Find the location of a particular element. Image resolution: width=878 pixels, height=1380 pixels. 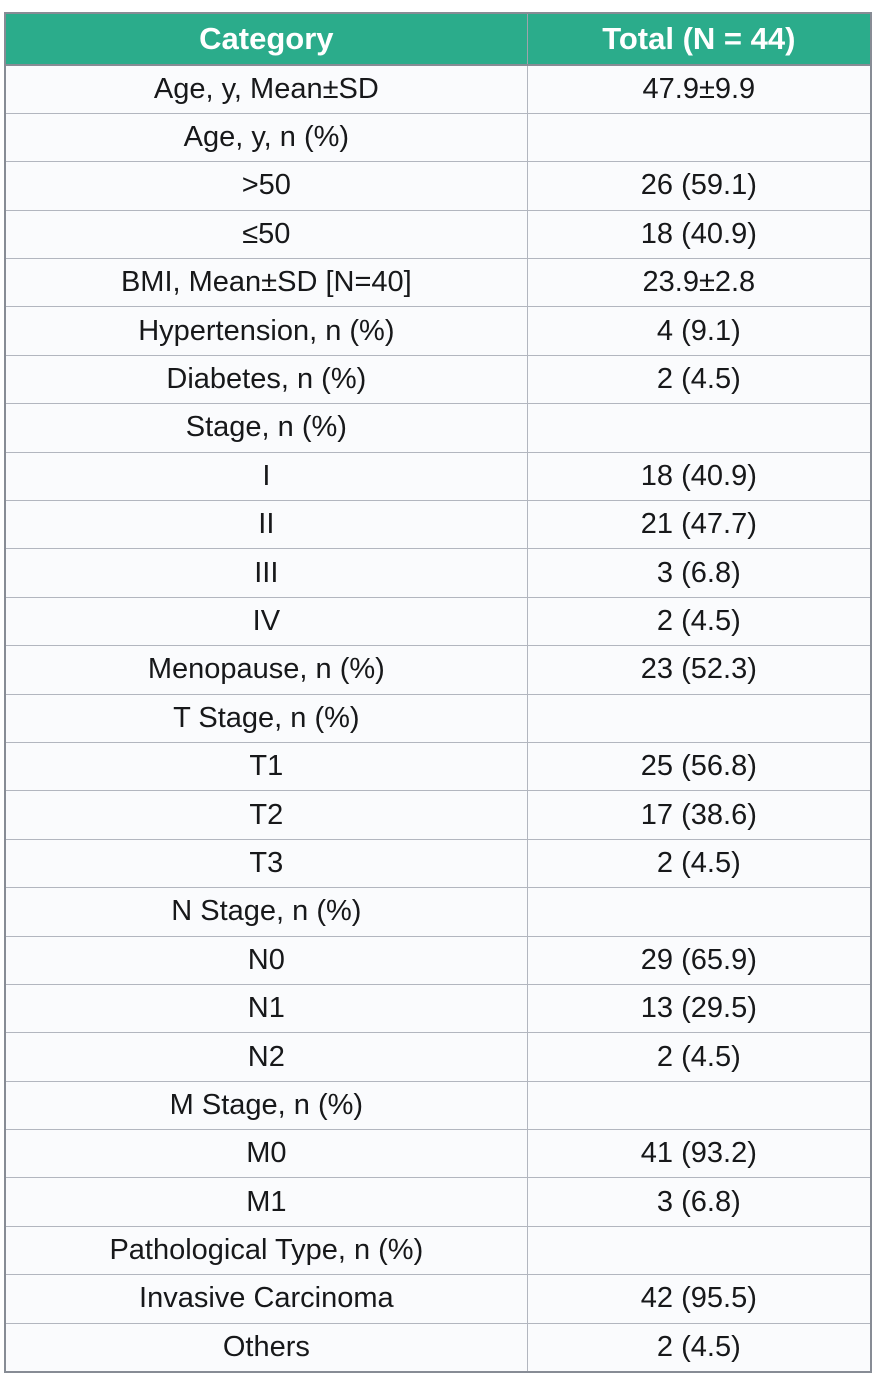

table-row: Diabetes, n (%) 2 (4.5) is located at coordinates (438, 379).